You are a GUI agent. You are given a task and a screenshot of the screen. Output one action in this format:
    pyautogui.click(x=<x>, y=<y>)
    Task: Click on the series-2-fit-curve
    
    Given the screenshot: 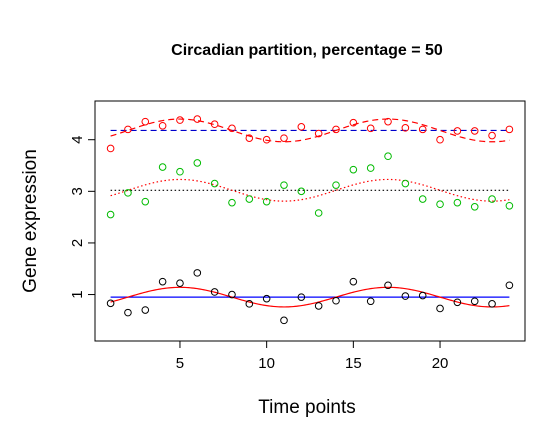 What is the action you would take?
    pyautogui.click(x=310, y=190)
    